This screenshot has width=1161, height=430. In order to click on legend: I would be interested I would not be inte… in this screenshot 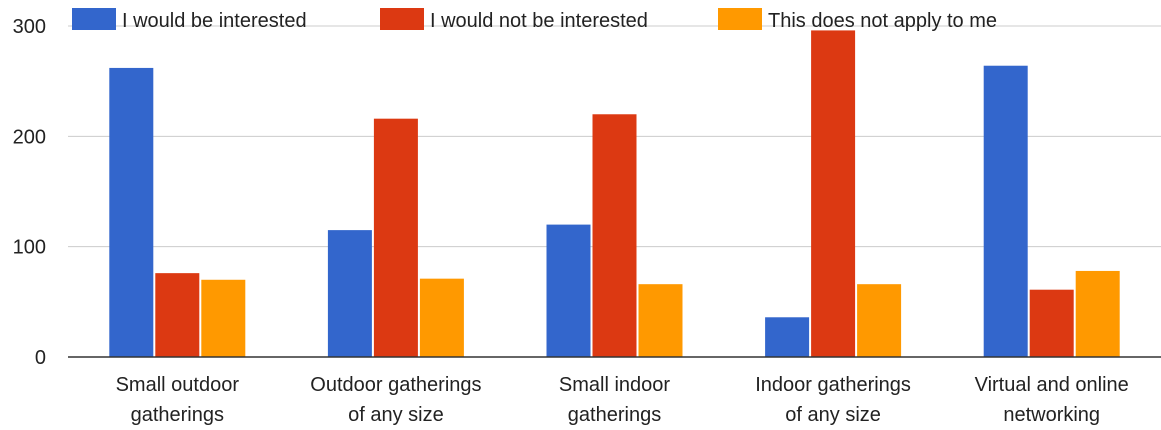, I will do `click(534, 20)`.